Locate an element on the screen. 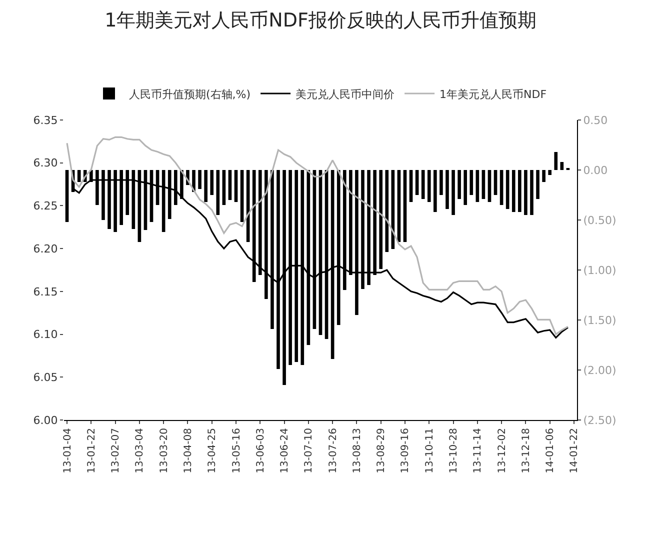  x-tick-label: 13-03-04 is located at coordinates (140, 451).